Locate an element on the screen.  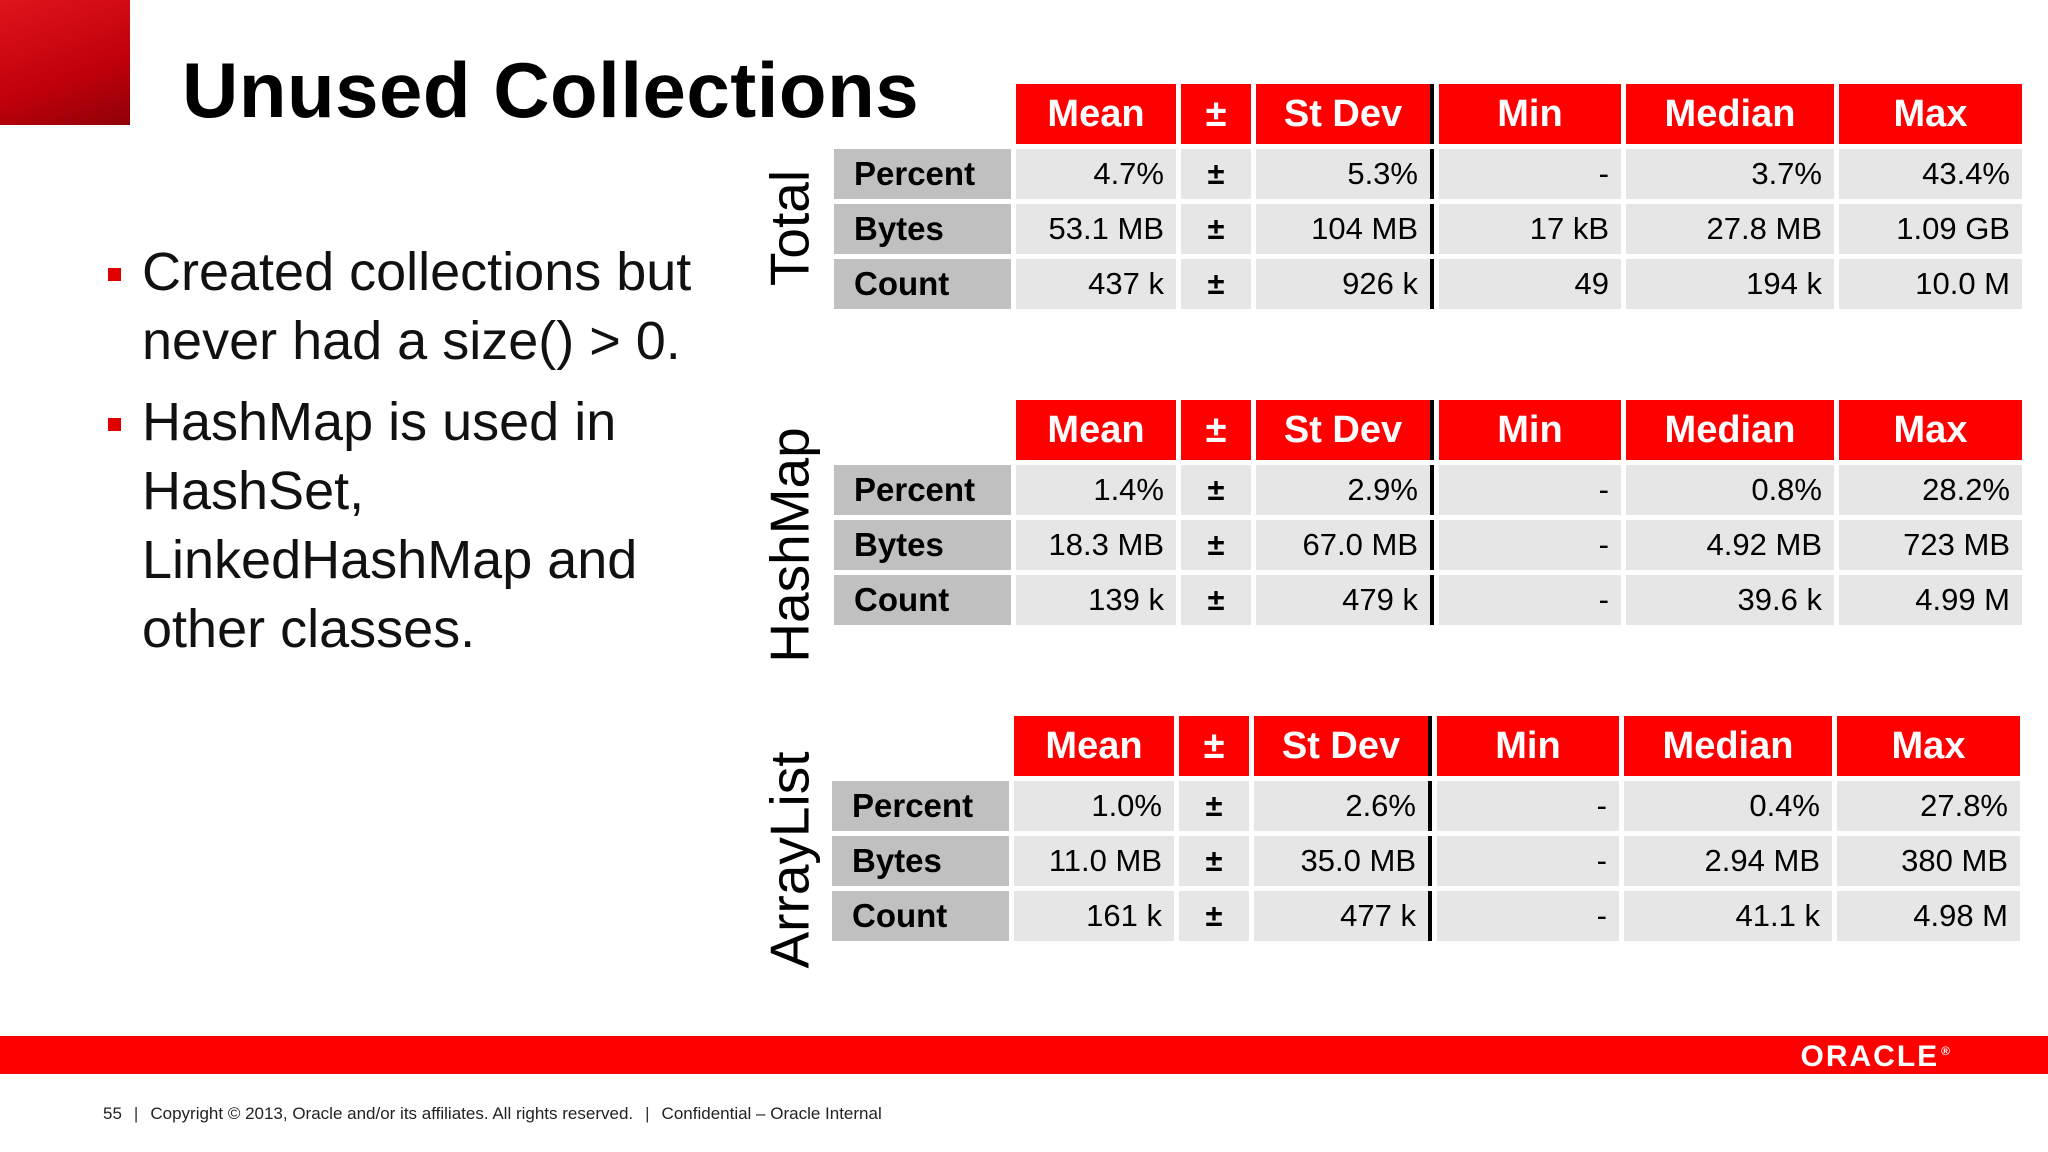
cell-max: 380 MB is located at coordinates (1928, 861).